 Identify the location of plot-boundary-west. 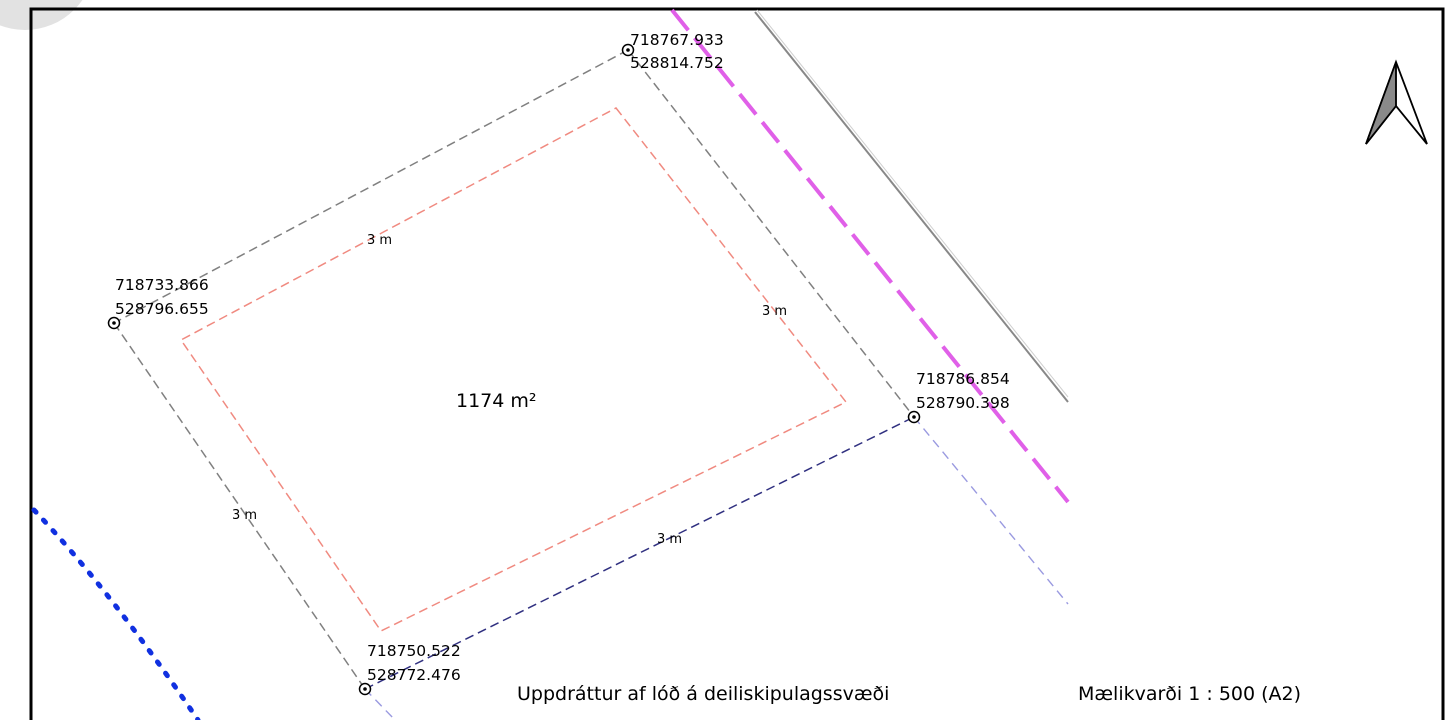
(239, 506).